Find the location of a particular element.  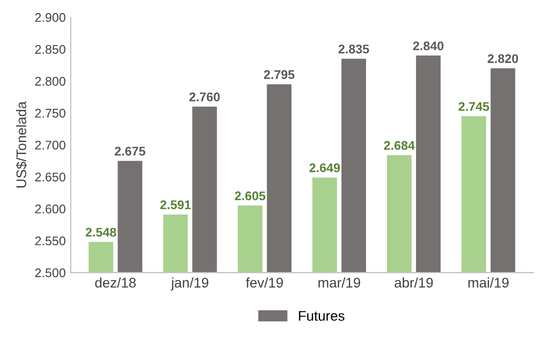

y-tick-label: 2.900 is located at coordinates (50, 17).